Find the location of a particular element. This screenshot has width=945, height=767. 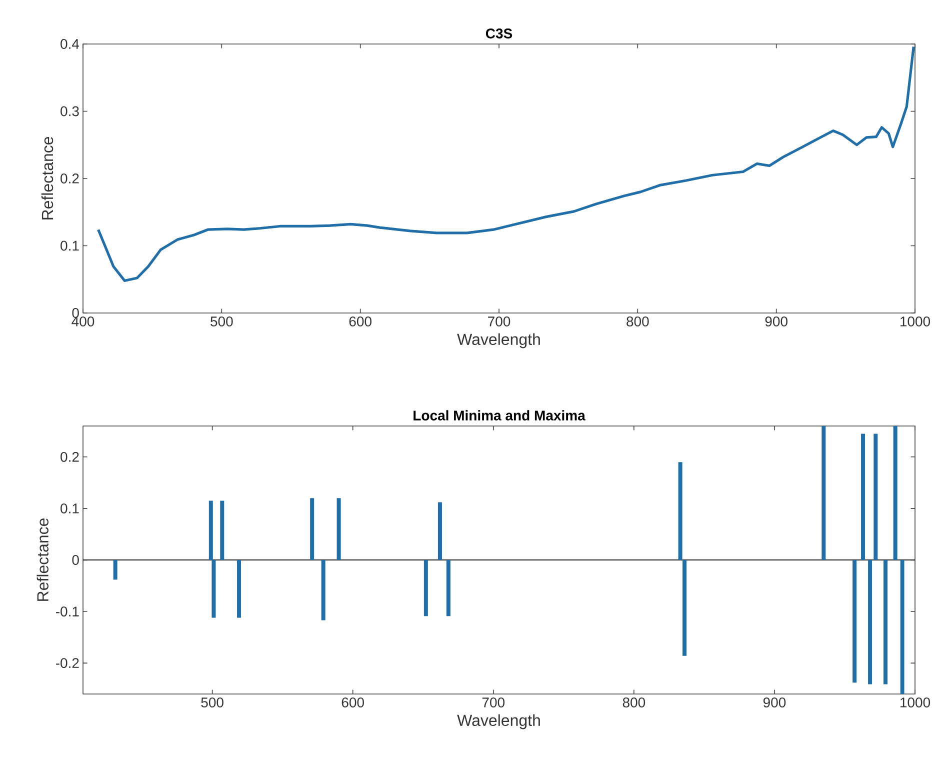

chart-title: C3S is located at coordinates (499, 33).